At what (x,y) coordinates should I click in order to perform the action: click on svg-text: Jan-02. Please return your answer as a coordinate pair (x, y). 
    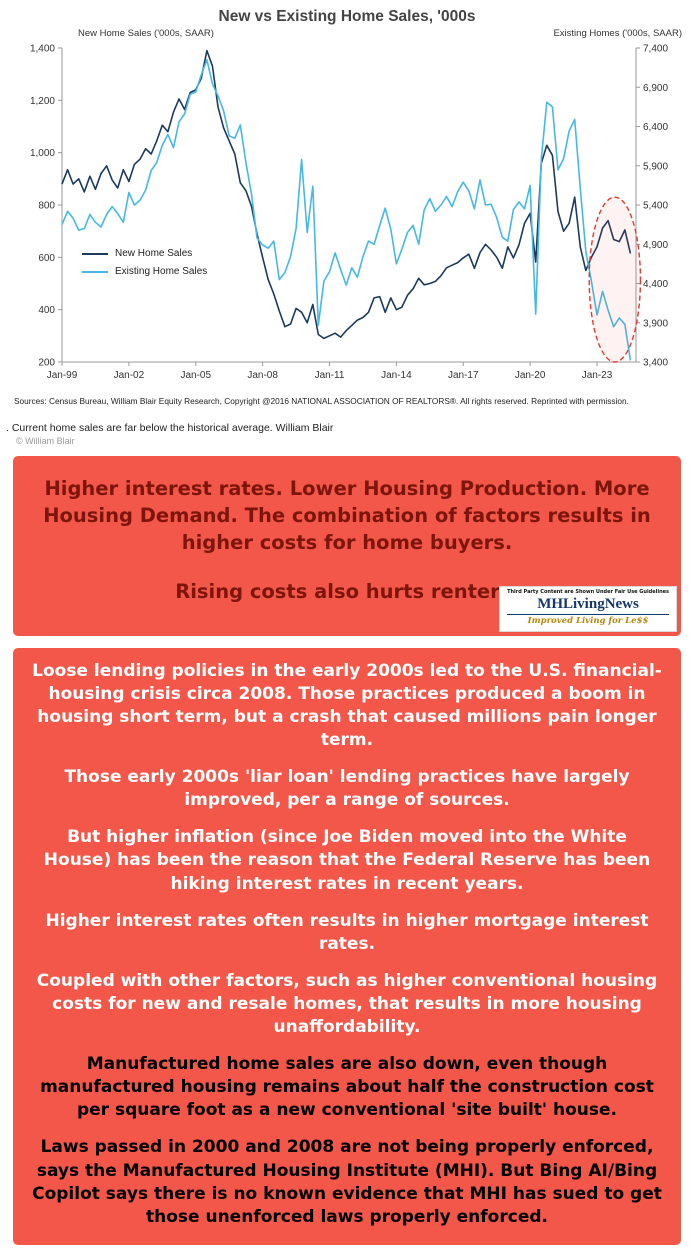
    Looking at the image, I should click on (129, 375).